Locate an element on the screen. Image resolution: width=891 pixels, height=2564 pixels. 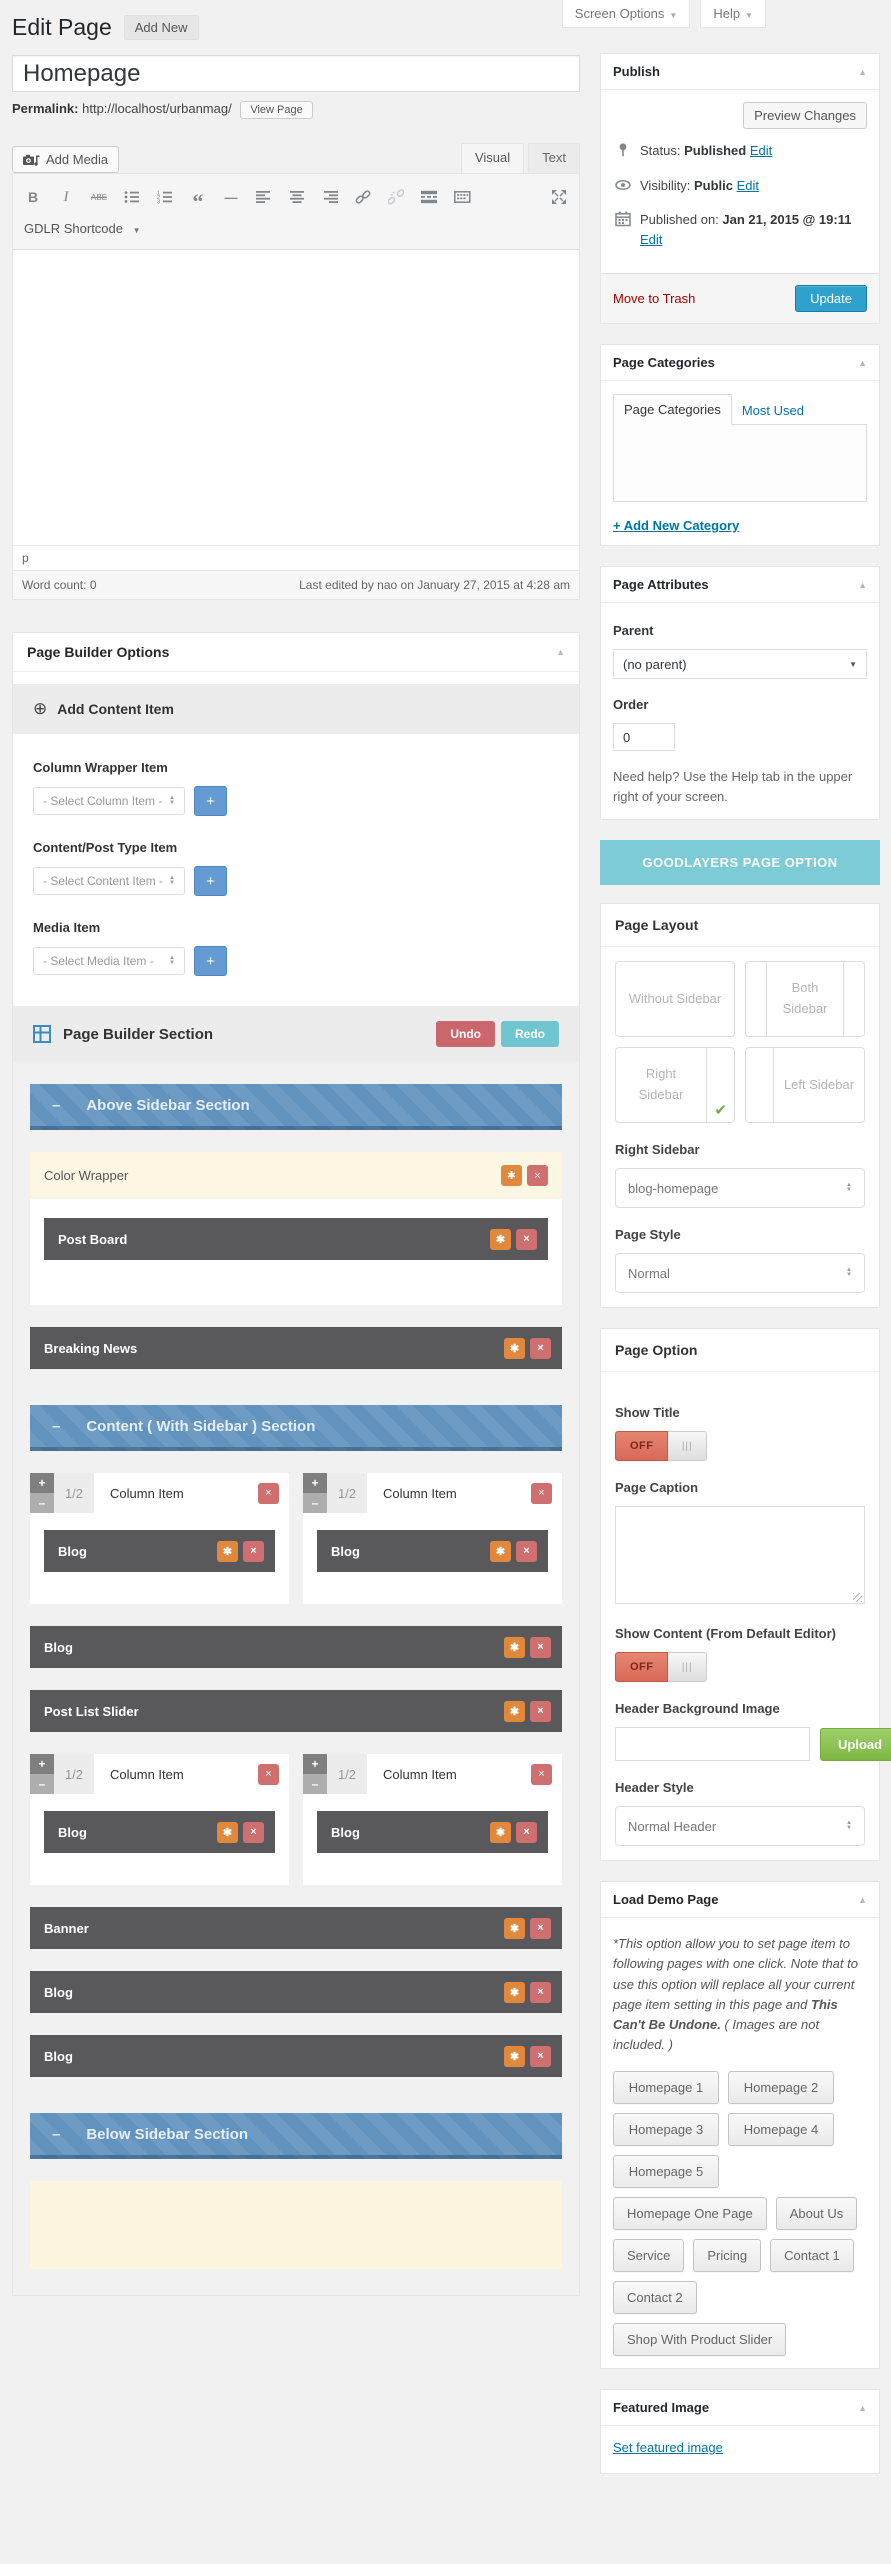
show-title-toggle: OFF ||| is located at coordinates (661, 1446).